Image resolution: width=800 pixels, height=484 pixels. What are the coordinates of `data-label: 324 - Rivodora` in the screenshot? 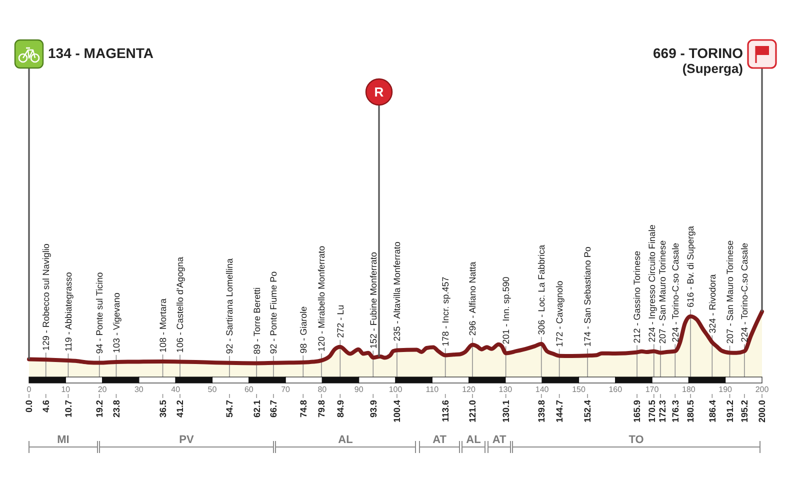 It's located at (712, 304).